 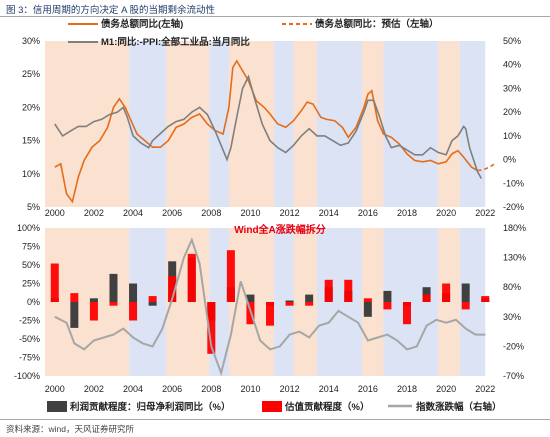 What do you see at coordinates (514, 258) in the screenshot?
I see `y-right-tick: 130%` at bounding box center [514, 258].